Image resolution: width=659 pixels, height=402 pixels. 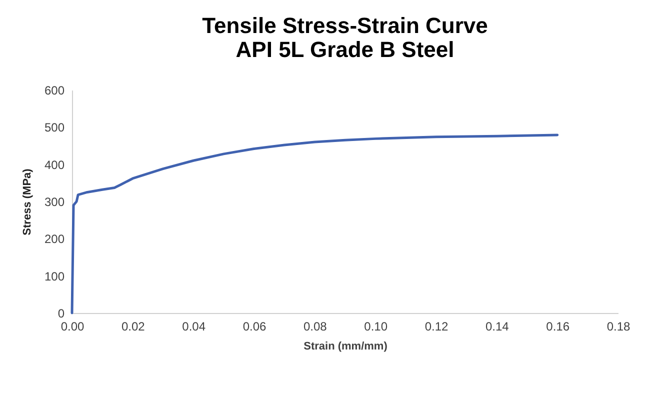 I want to click on x-tick-label: 0.04, so click(x=194, y=327).